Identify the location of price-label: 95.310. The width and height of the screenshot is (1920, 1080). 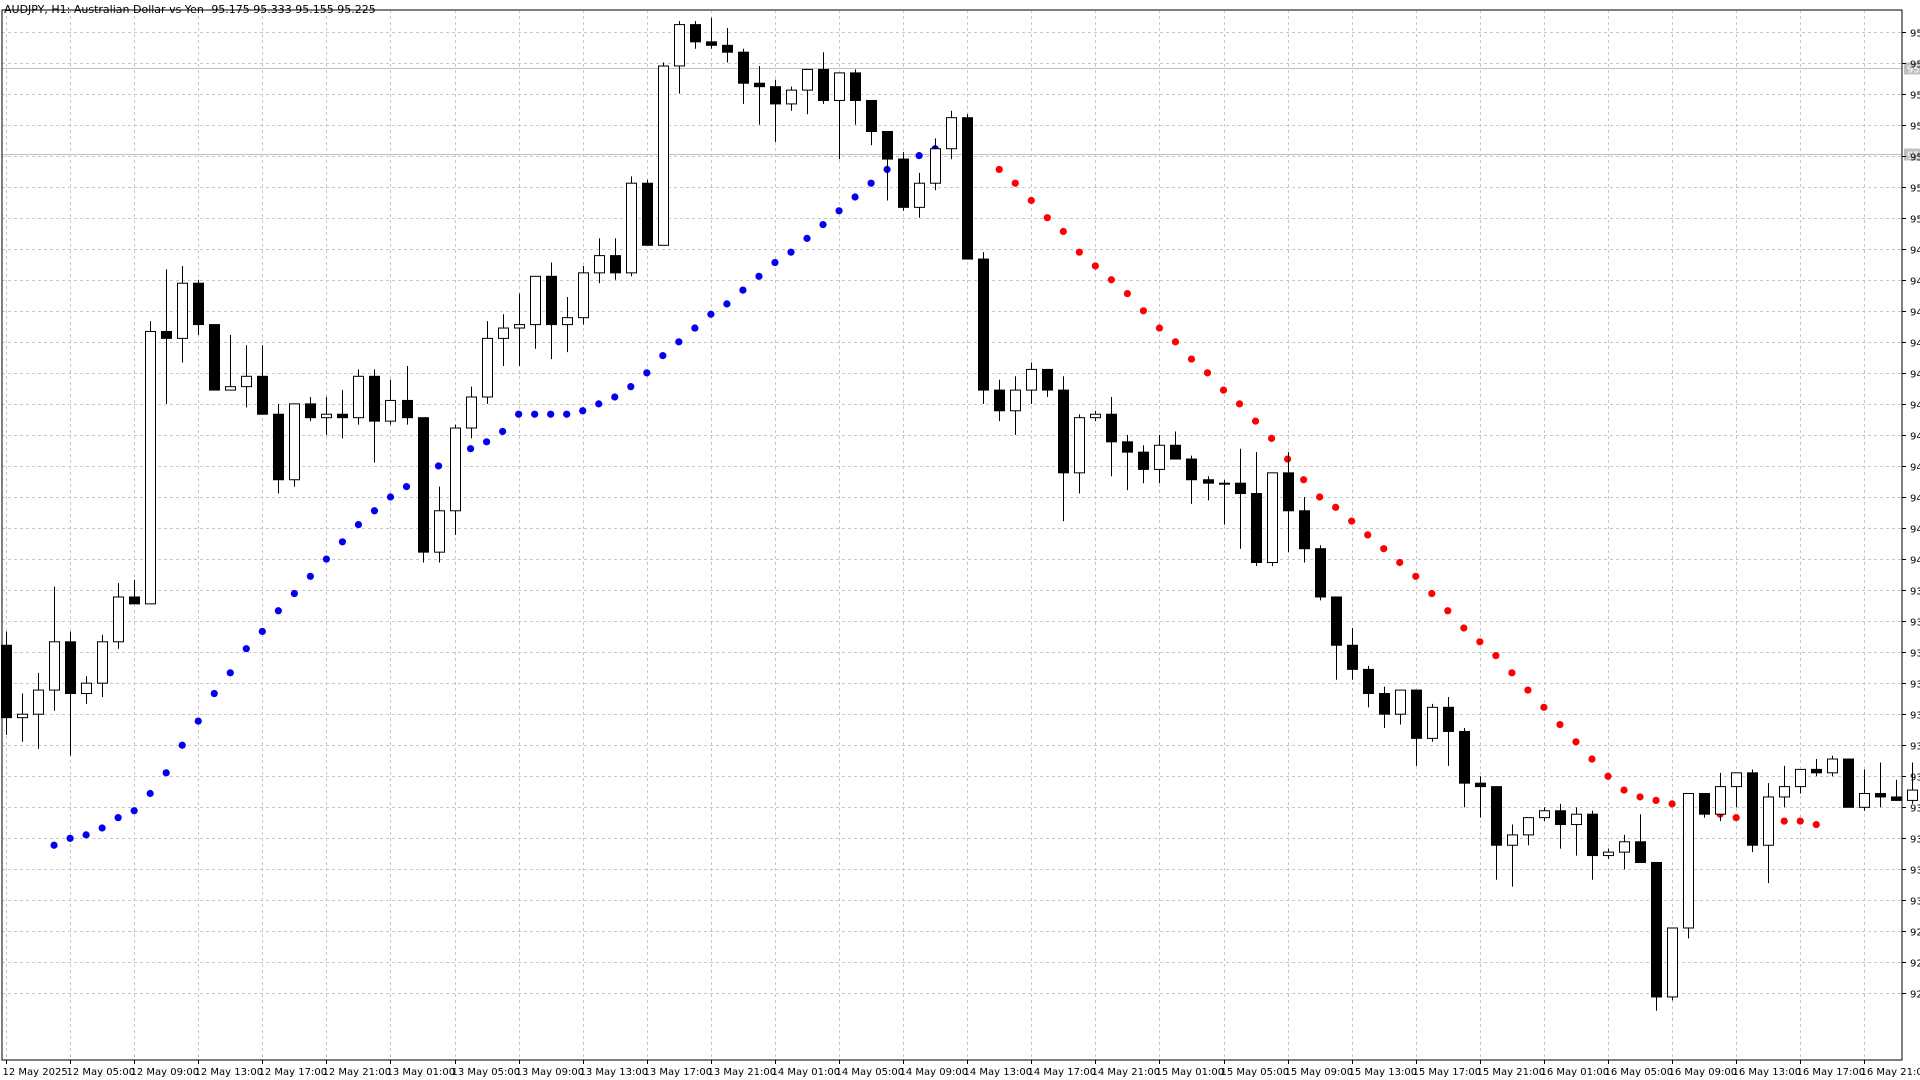
(1915, 127).